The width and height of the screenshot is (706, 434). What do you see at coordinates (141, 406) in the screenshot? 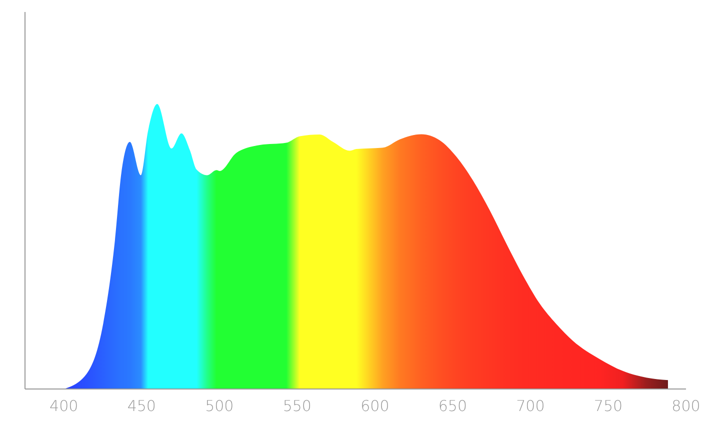
I see `x-tick-label: 450` at bounding box center [141, 406].